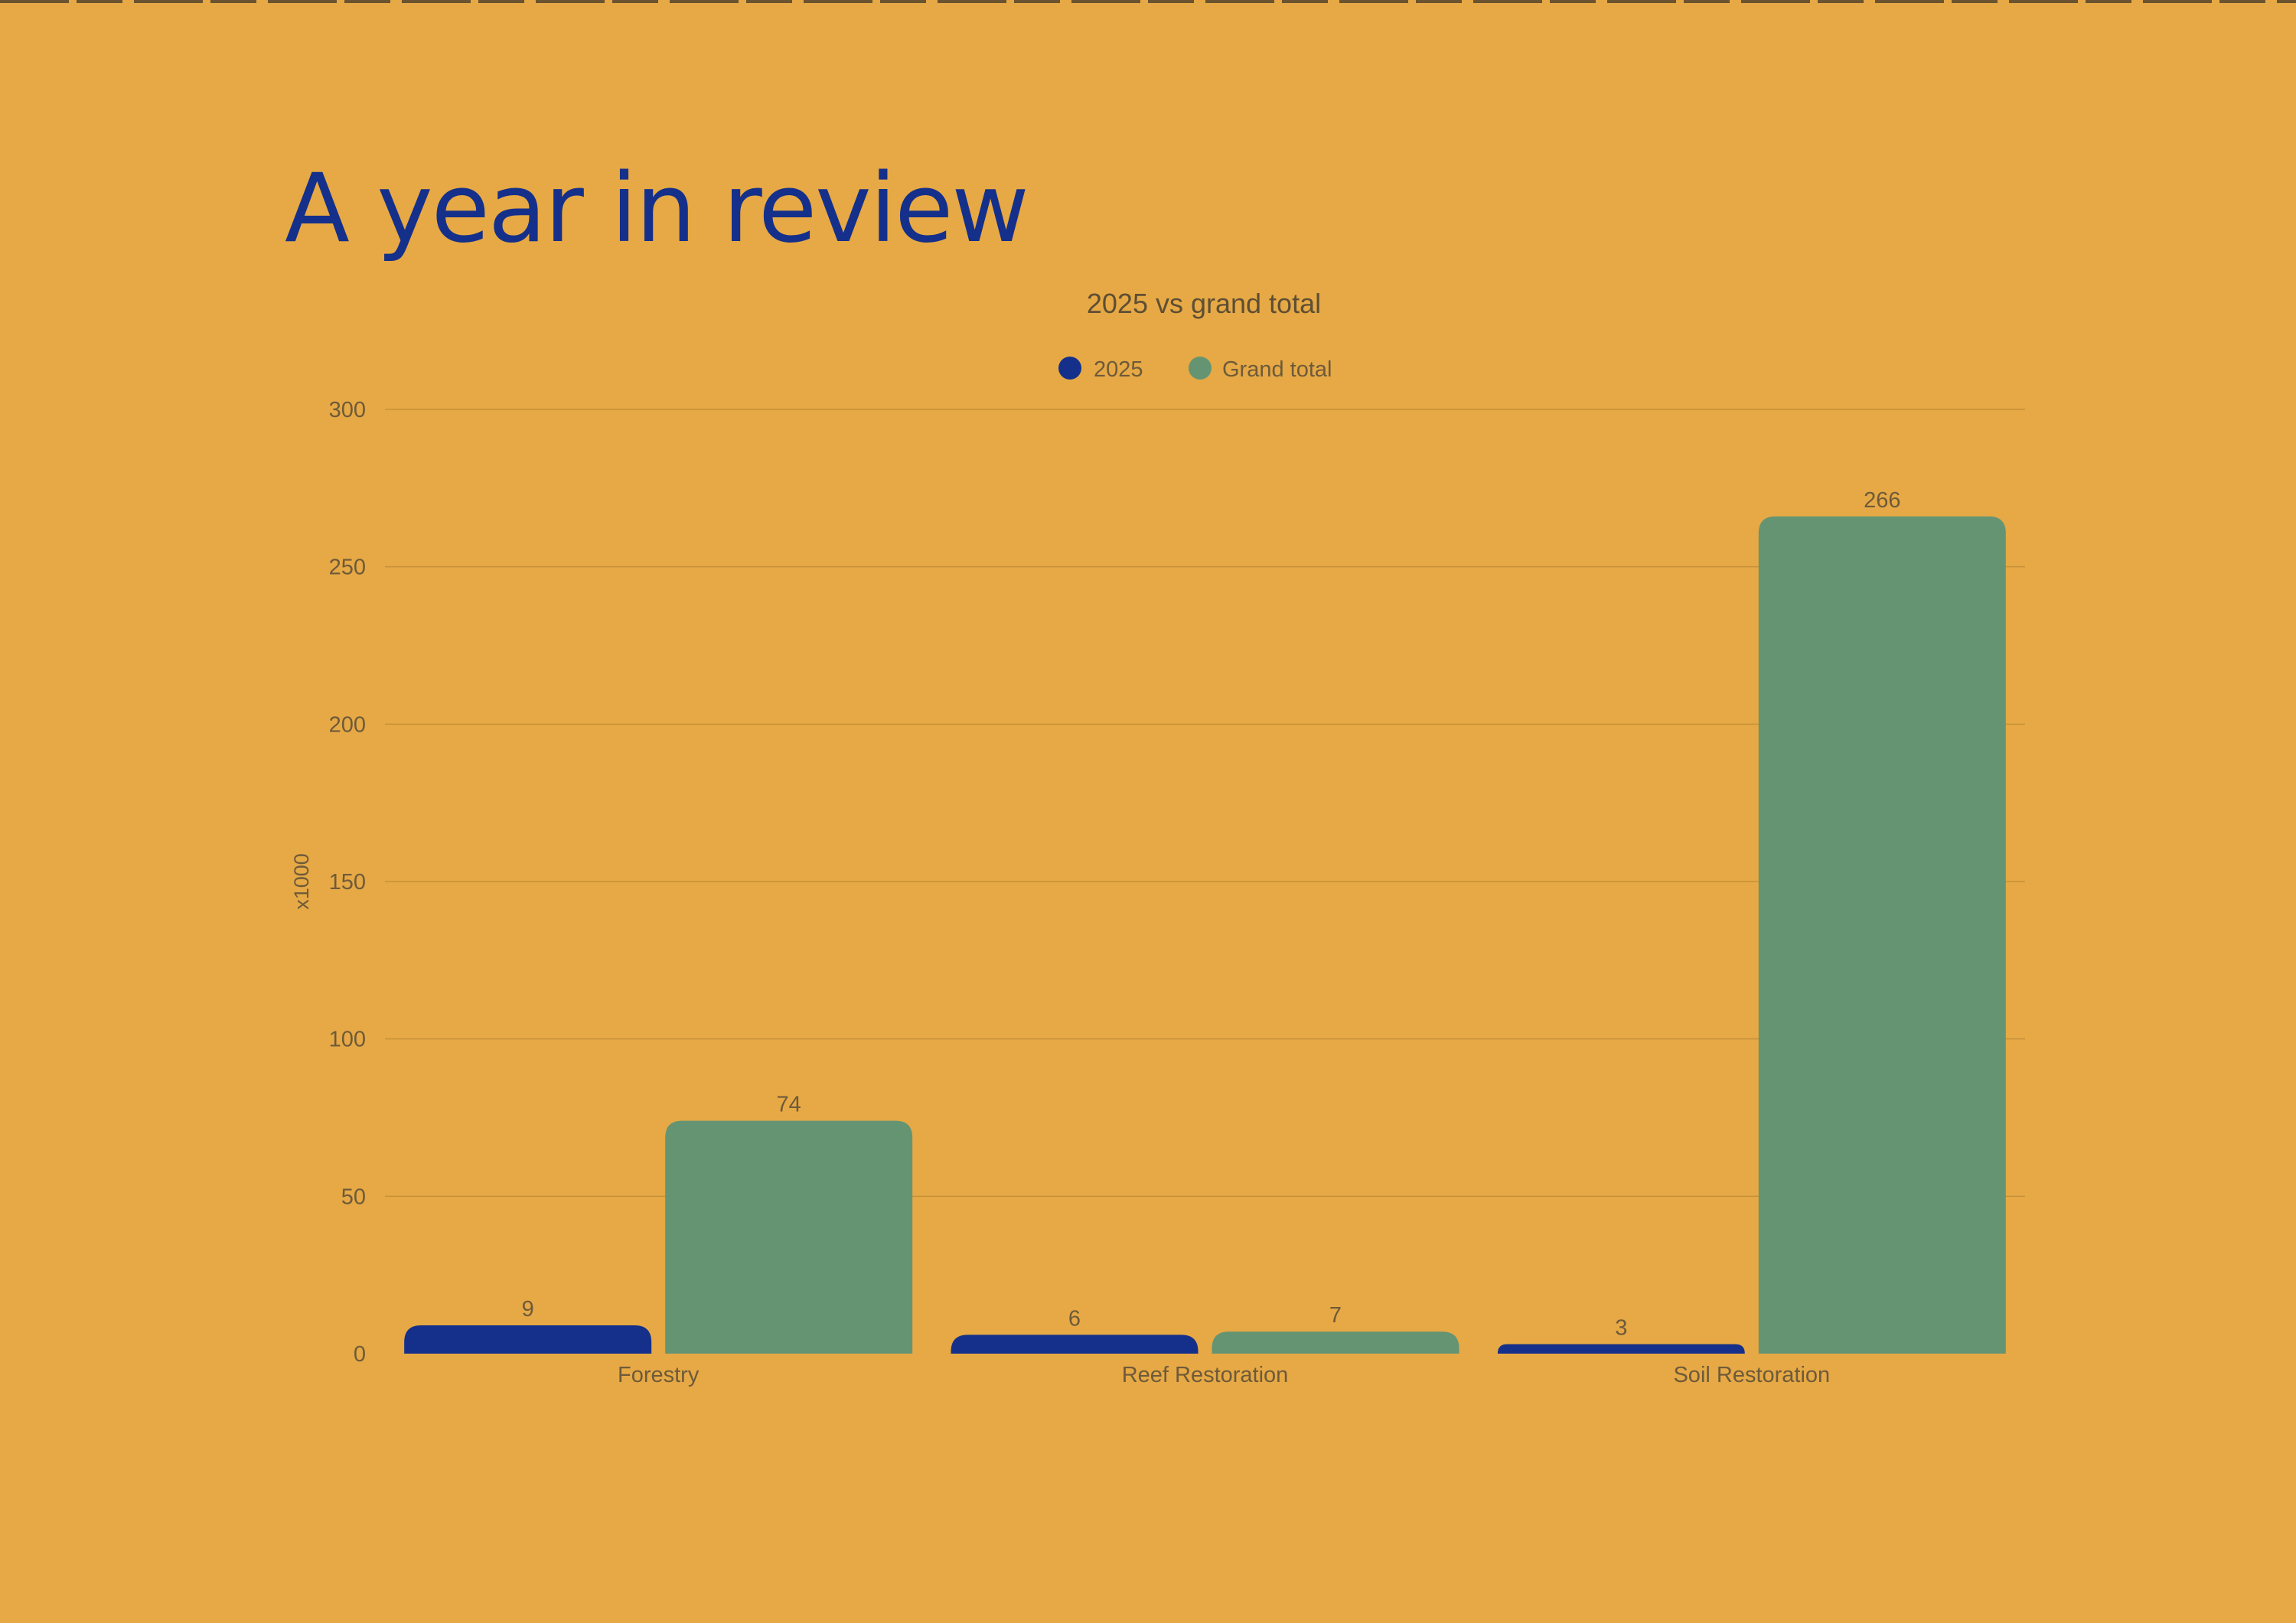 This screenshot has width=2296, height=1623. I want to click on legend: 2025 Grand total, so click(1195, 370).